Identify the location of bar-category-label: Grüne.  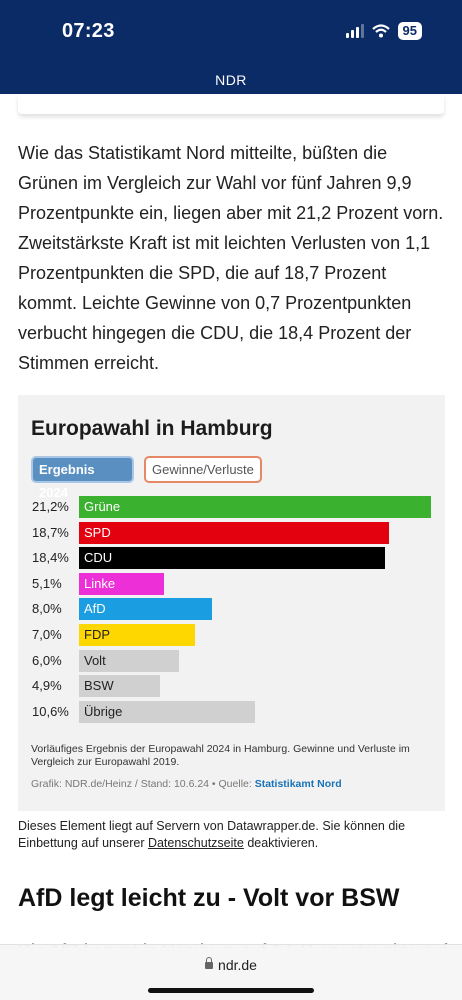
(102, 506).